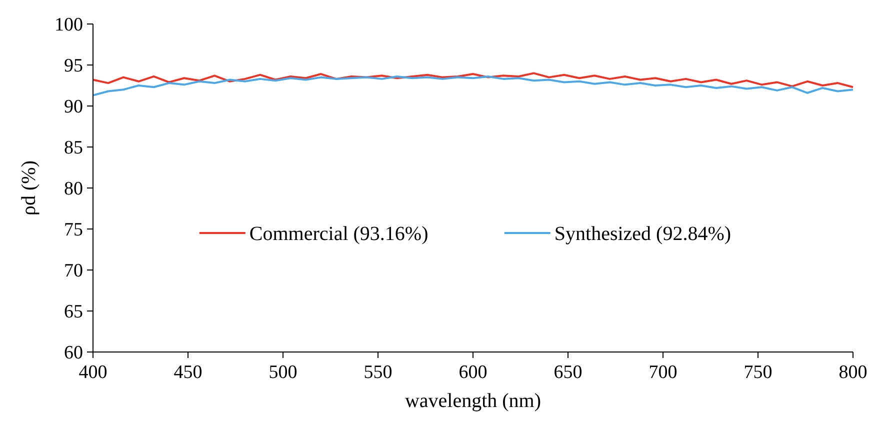  Describe the element at coordinates (73, 271) in the screenshot. I see `y-tick-label: 70` at that location.